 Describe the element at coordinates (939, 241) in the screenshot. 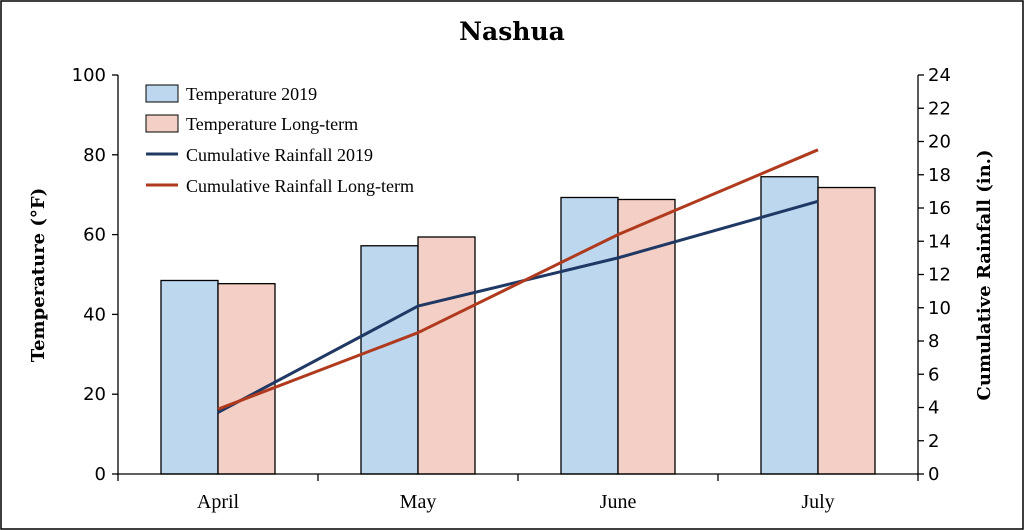

I see `y2-tick-label-14: 14` at that location.